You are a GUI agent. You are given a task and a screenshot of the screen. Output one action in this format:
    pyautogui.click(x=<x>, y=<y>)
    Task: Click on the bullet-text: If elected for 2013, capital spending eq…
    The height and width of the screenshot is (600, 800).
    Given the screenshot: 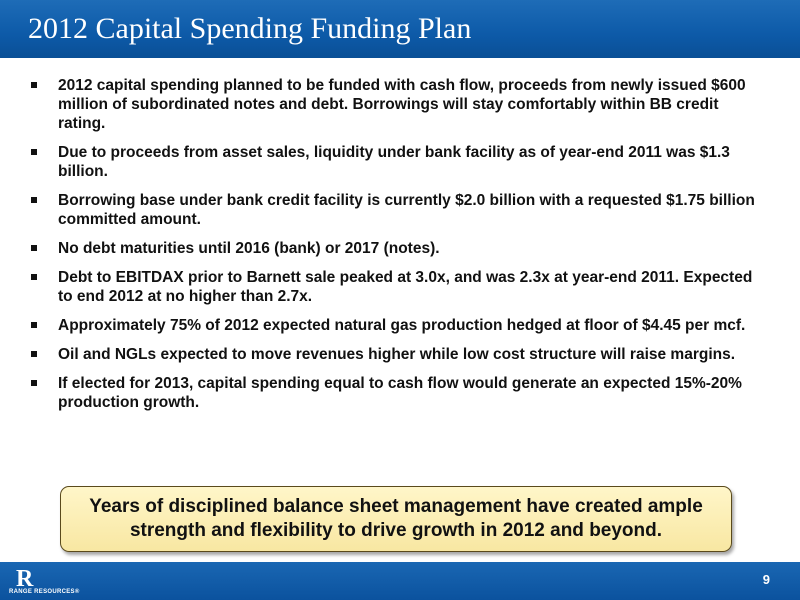 What is the action you would take?
    pyautogui.click(x=400, y=393)
    